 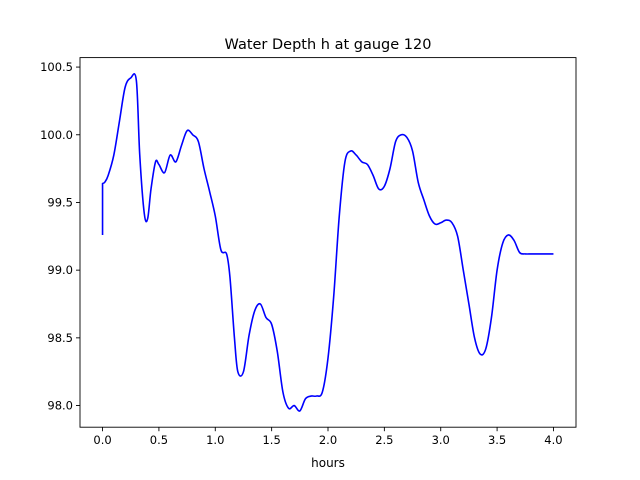 I want to click on x-axis: 0.0 0.5 1.0 1.5 2.0 2.5 3.0 3.5 4.0, so click(x=328, y=437).